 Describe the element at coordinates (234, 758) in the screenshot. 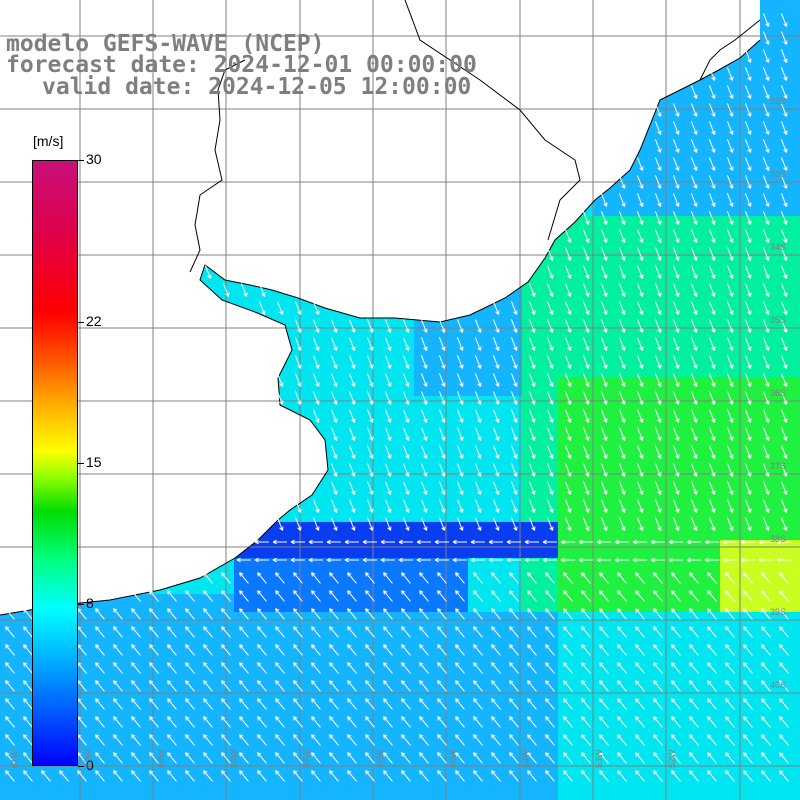

I see `longitude-label: 58W` at that location.